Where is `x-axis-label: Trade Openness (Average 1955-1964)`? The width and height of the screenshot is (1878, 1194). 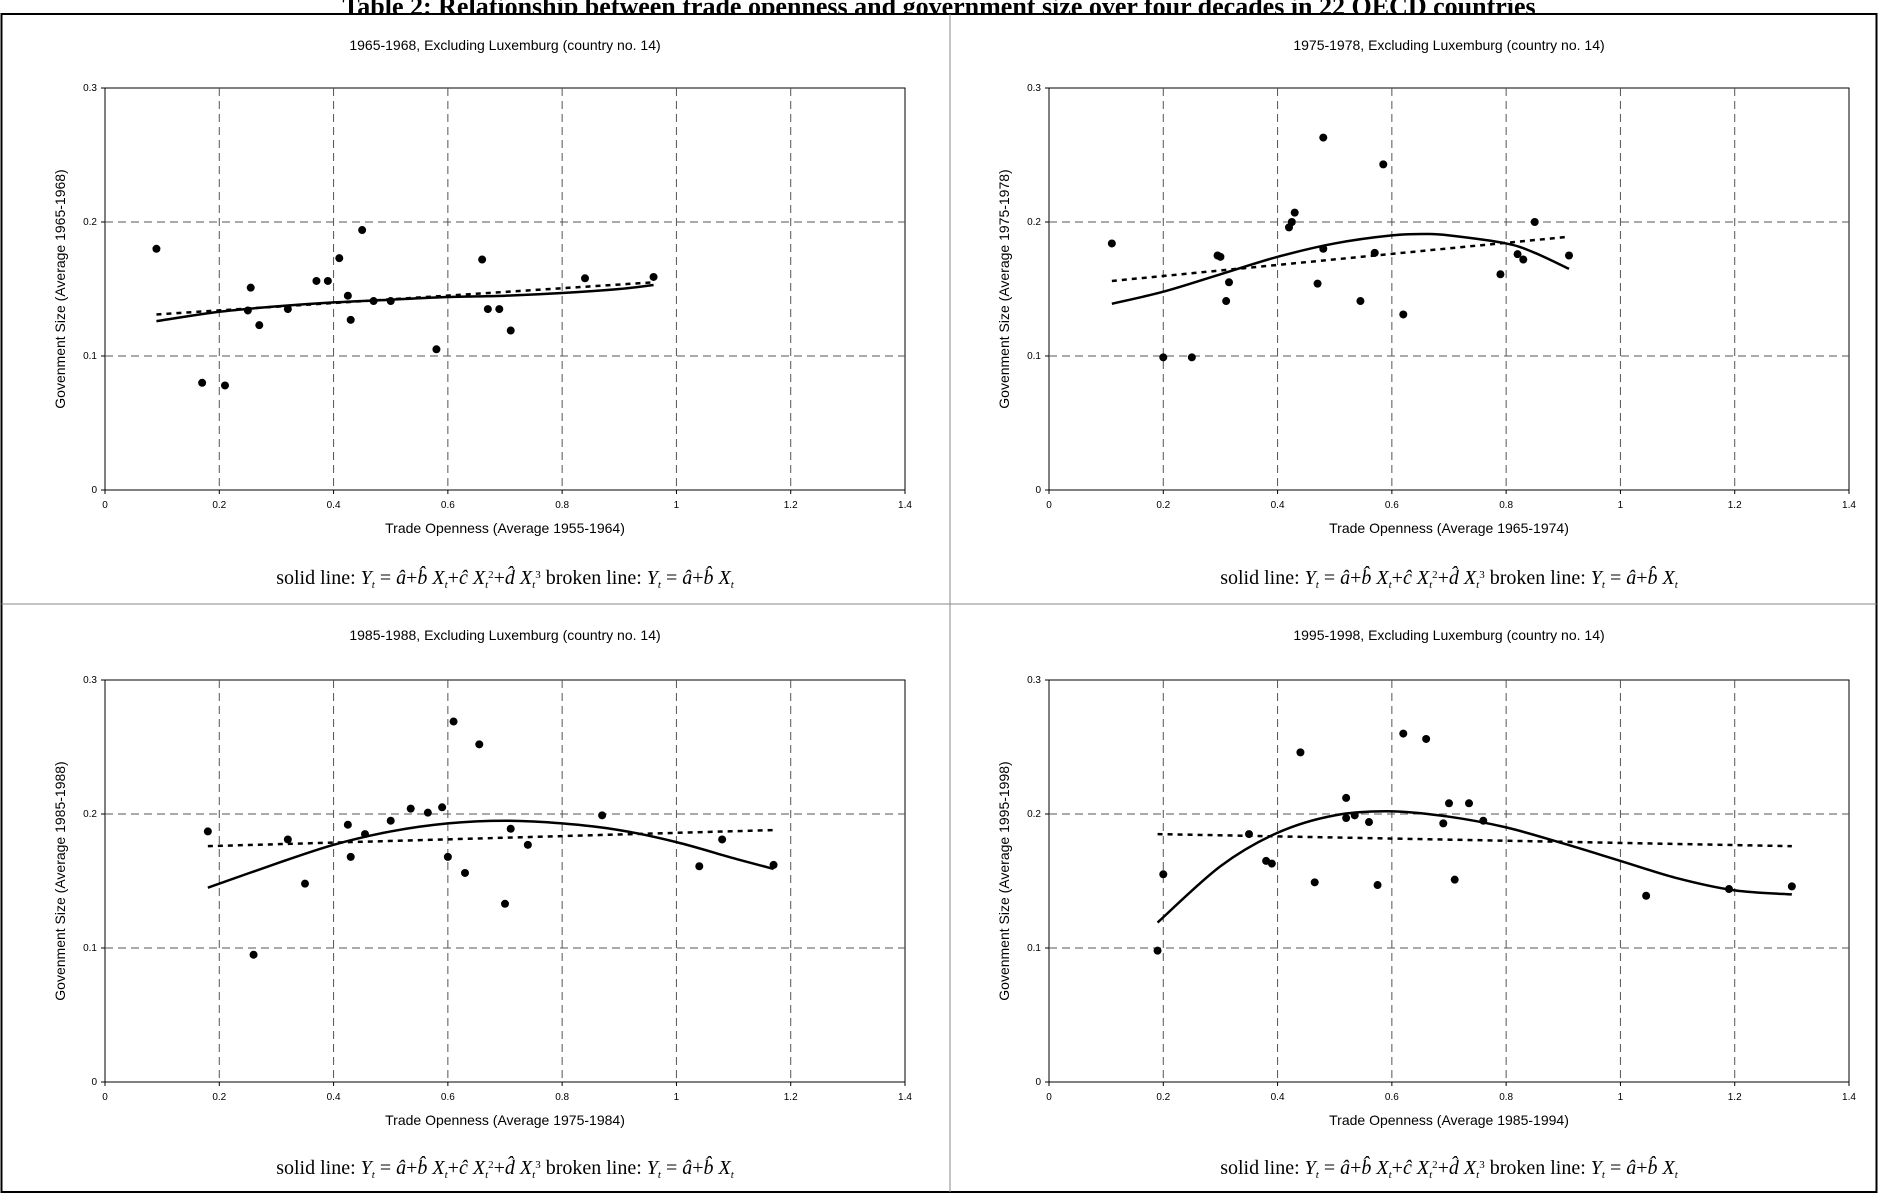 x-axis-label: Trade Openness (Average 1955-1964) is located at coordinates (505, 528).